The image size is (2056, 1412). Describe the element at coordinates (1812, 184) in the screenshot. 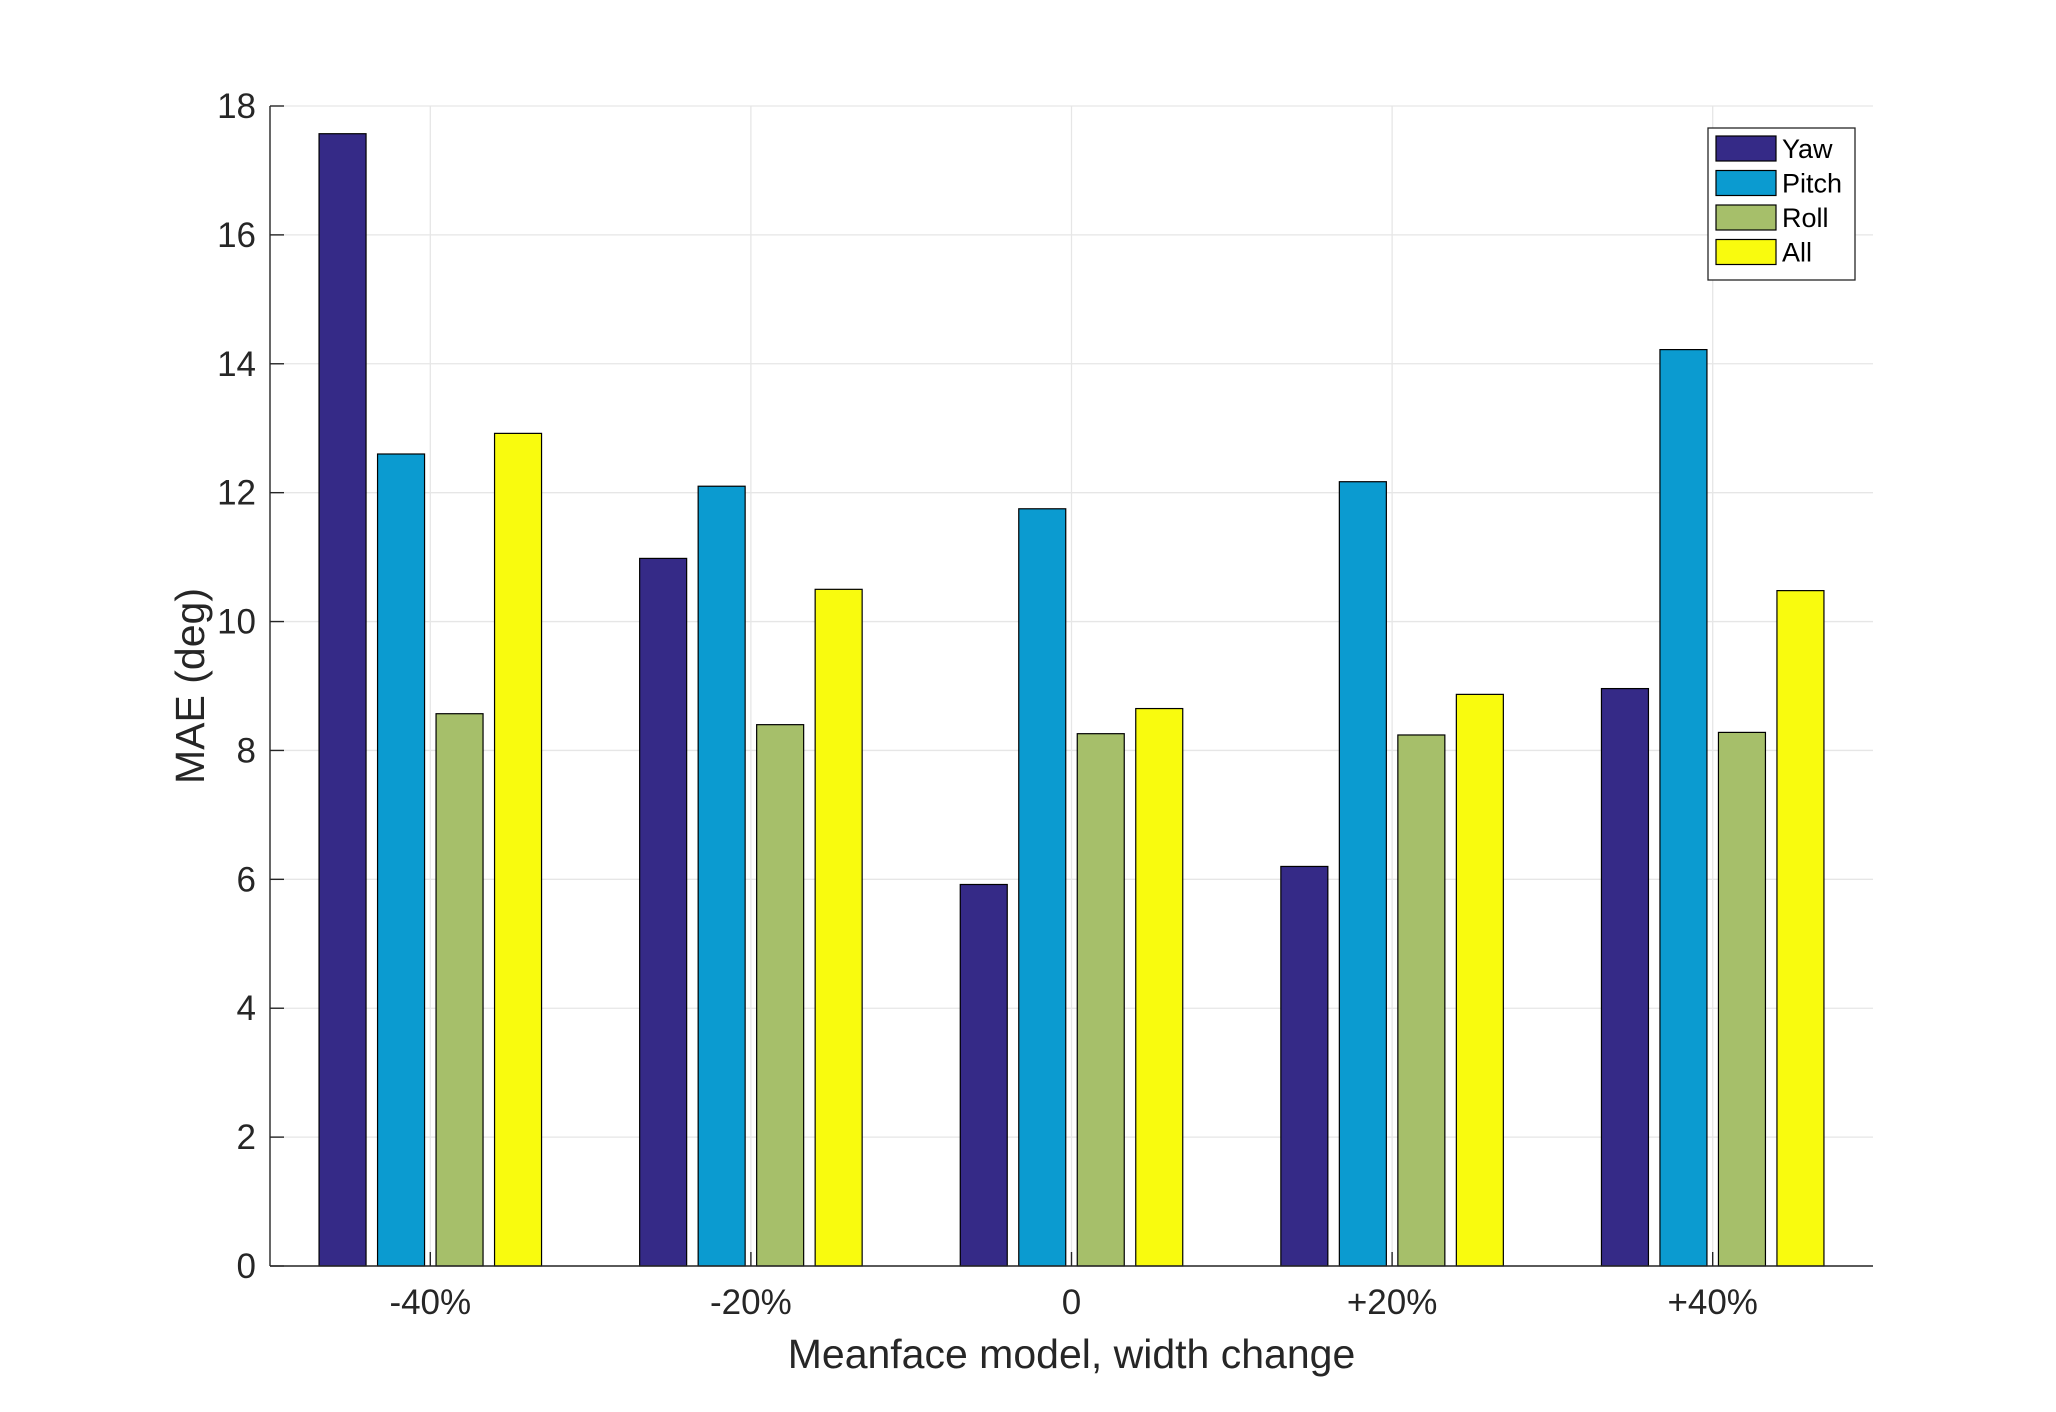

I see `legend-label-pitch: Pitch` at that location.